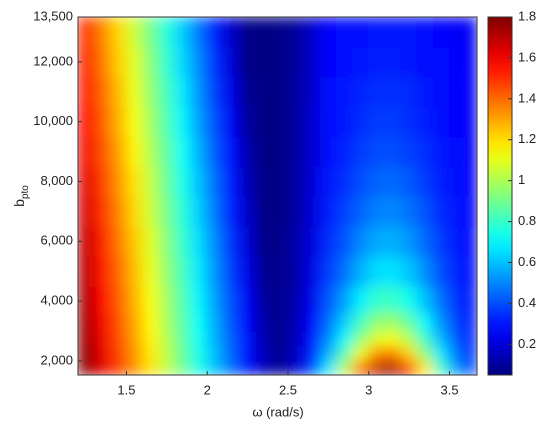 Image resolution: width=550 pixels, height=432 pixels. I want to click on colorbar-tick-label: 0.2, so click(527, 343).